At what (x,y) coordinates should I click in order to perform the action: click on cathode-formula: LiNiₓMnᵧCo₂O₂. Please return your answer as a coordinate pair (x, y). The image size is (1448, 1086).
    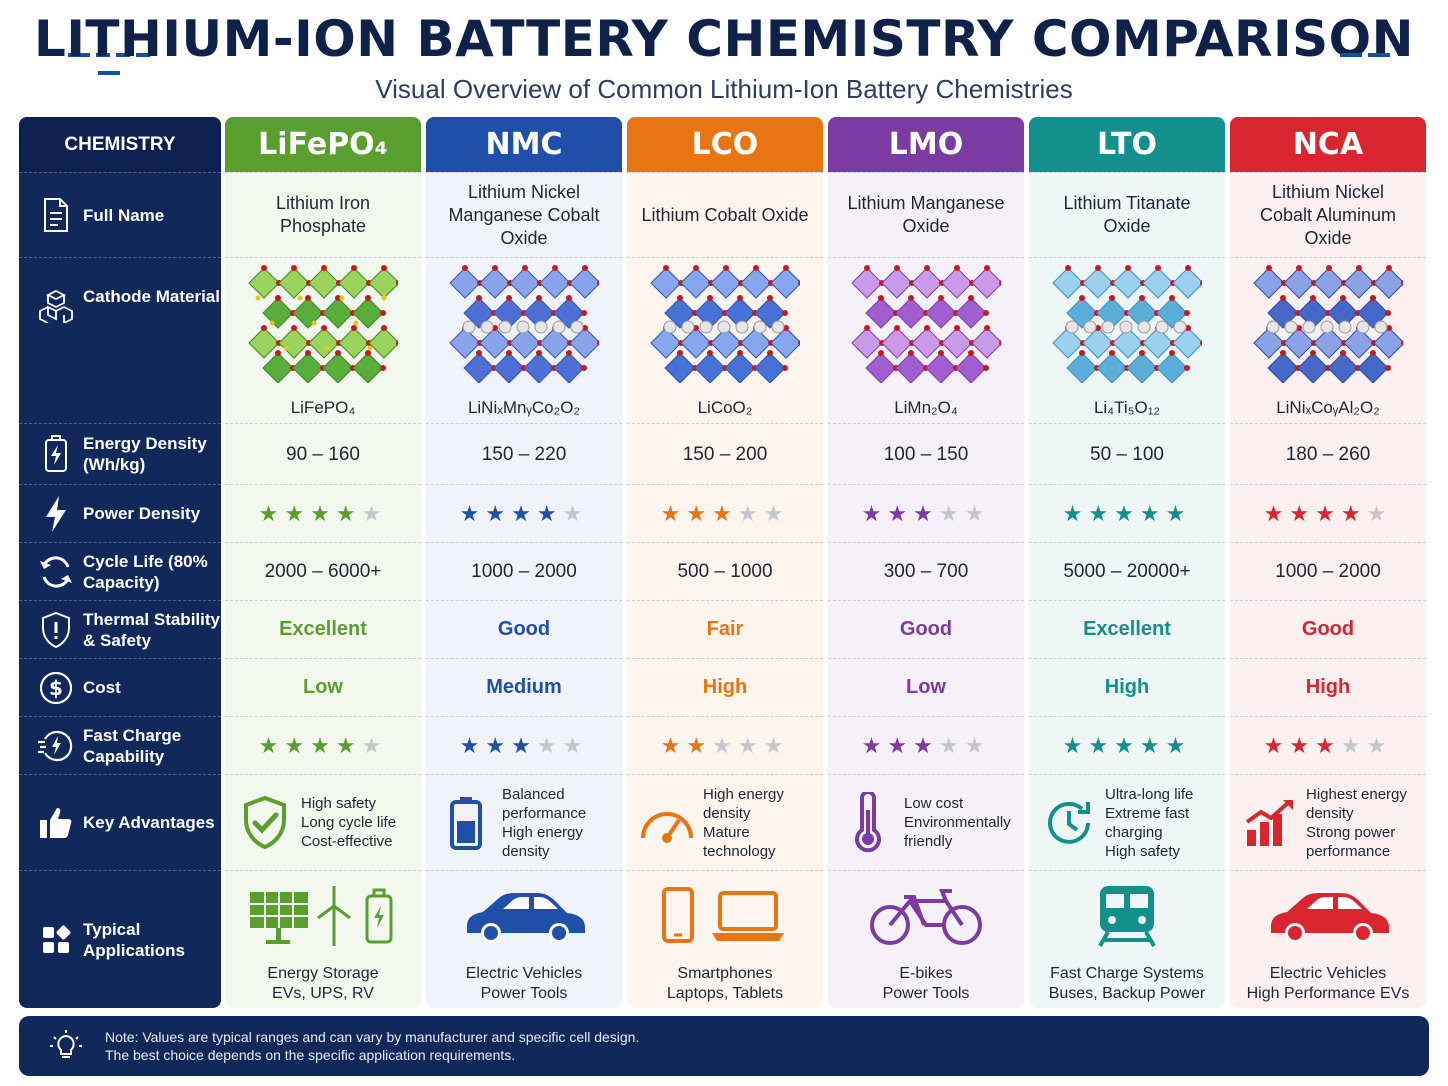
    Looking at the image, I should click on (524, 407).